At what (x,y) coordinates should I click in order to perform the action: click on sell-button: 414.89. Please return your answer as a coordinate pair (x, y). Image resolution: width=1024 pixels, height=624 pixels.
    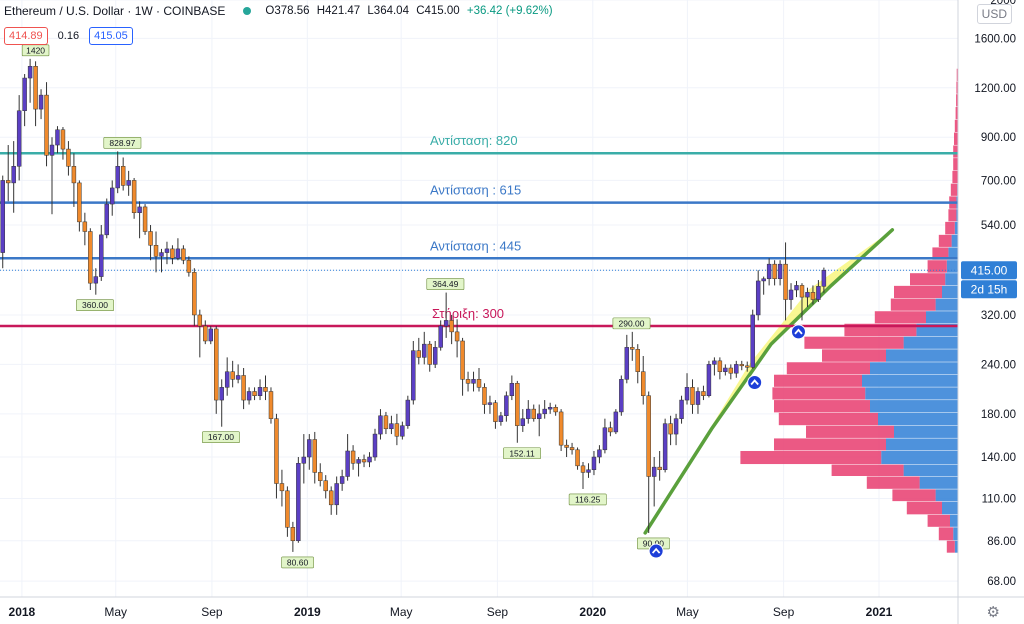
    Looking at the image, I should click on (26, 36).